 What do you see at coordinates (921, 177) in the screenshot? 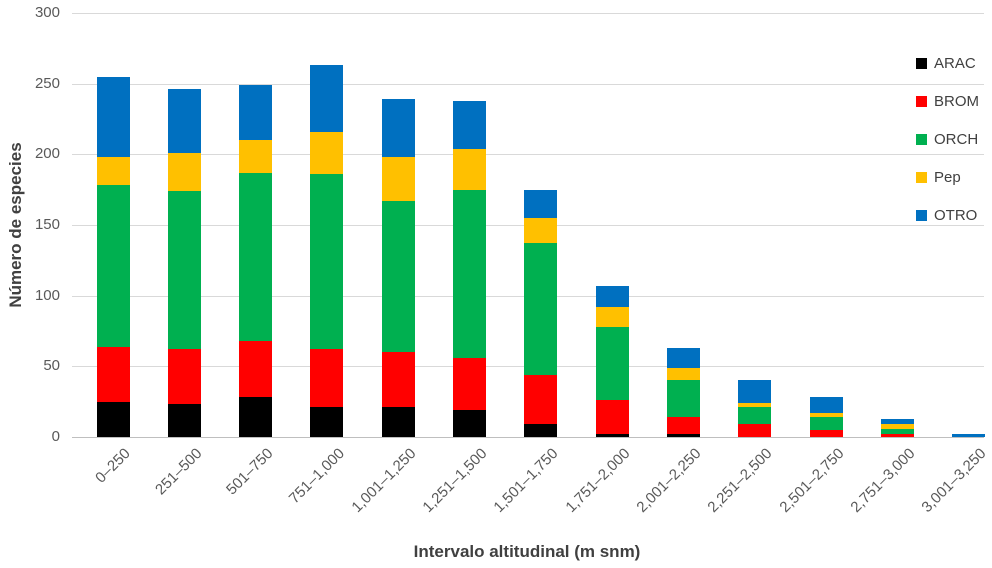
I see `legend-swatch-pep` at bounding box center [921, 177].